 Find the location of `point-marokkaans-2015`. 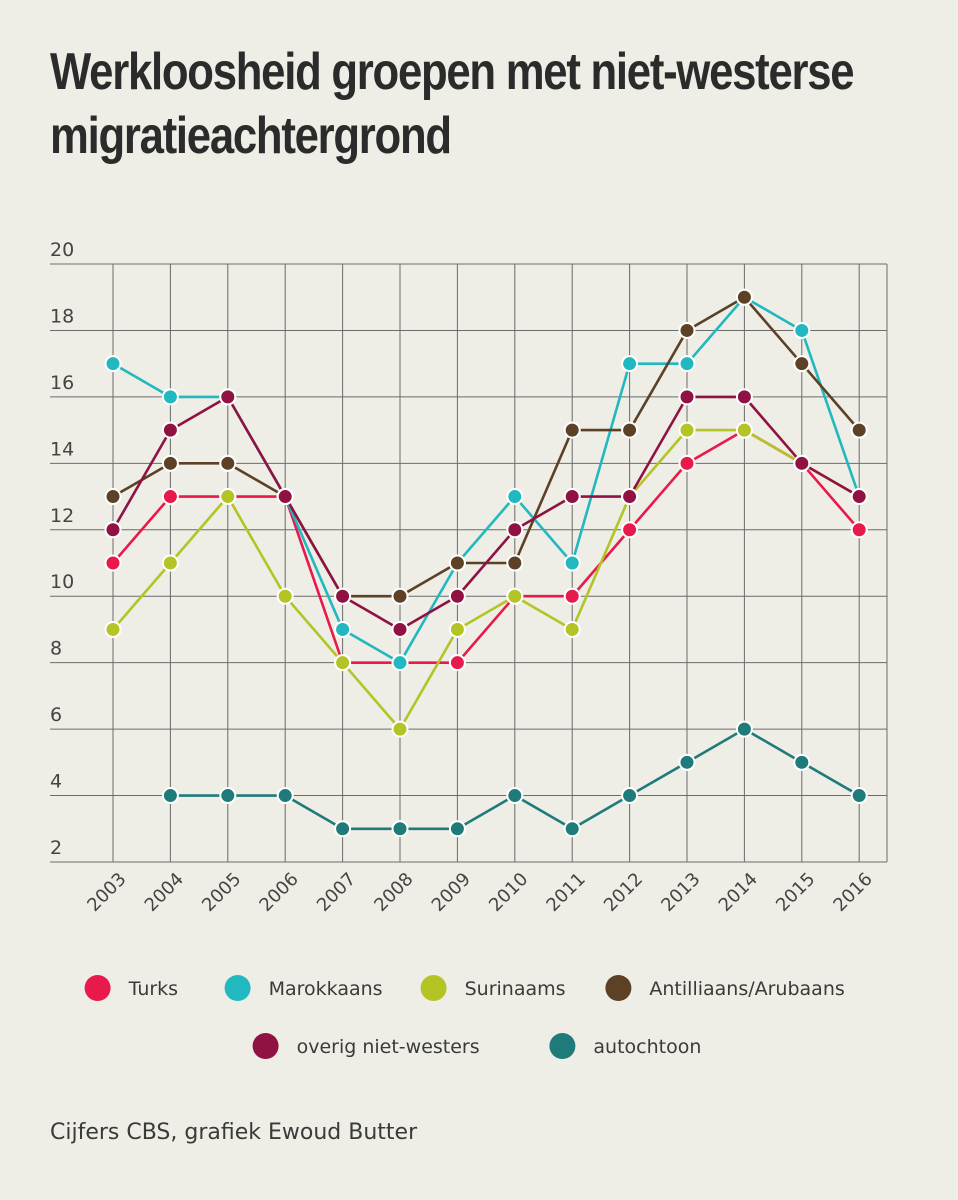

point-marokkaans-2015 is located at coordinates (802, 330).